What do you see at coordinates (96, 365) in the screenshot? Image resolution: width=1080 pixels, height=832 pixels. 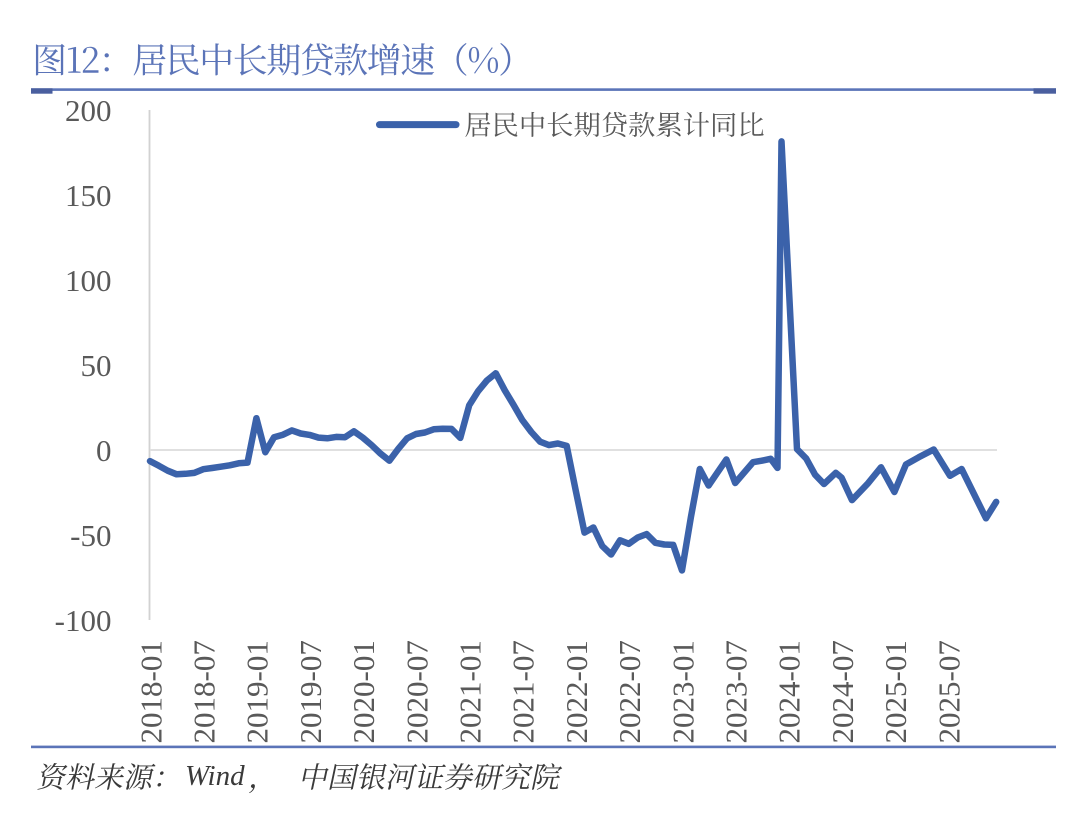 I see `svg-text: 50` at bounding box center [96, 365].